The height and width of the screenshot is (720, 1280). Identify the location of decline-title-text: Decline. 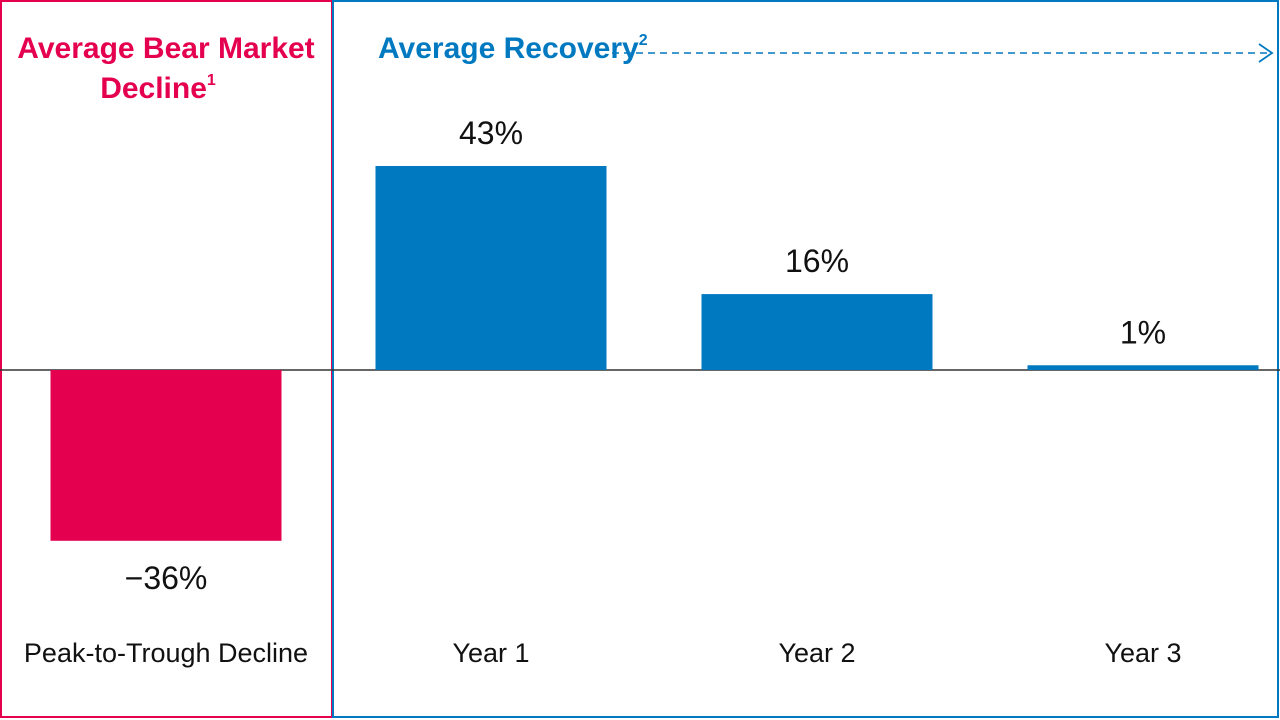
(153, 88).